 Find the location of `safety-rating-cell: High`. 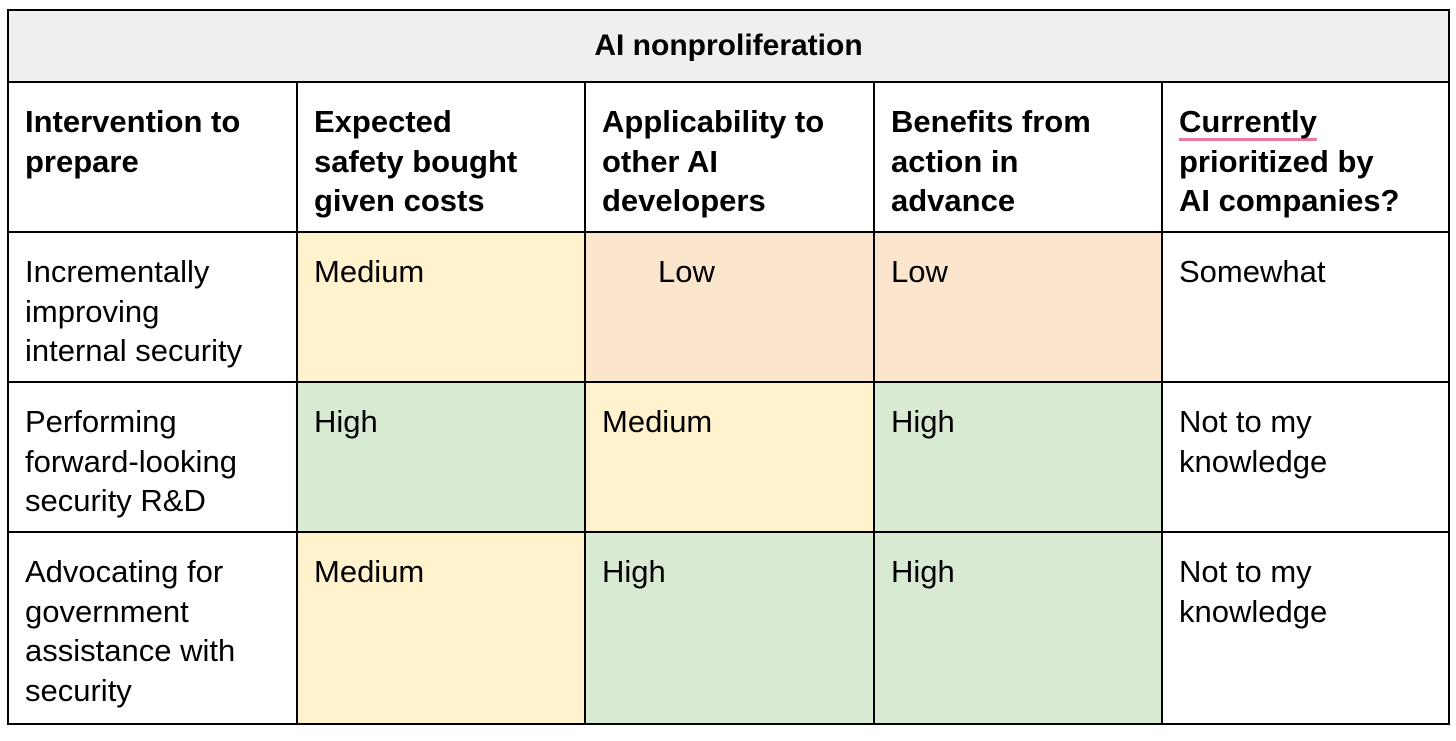

safety-rating-cell: High is located at coordinates (441, 457).